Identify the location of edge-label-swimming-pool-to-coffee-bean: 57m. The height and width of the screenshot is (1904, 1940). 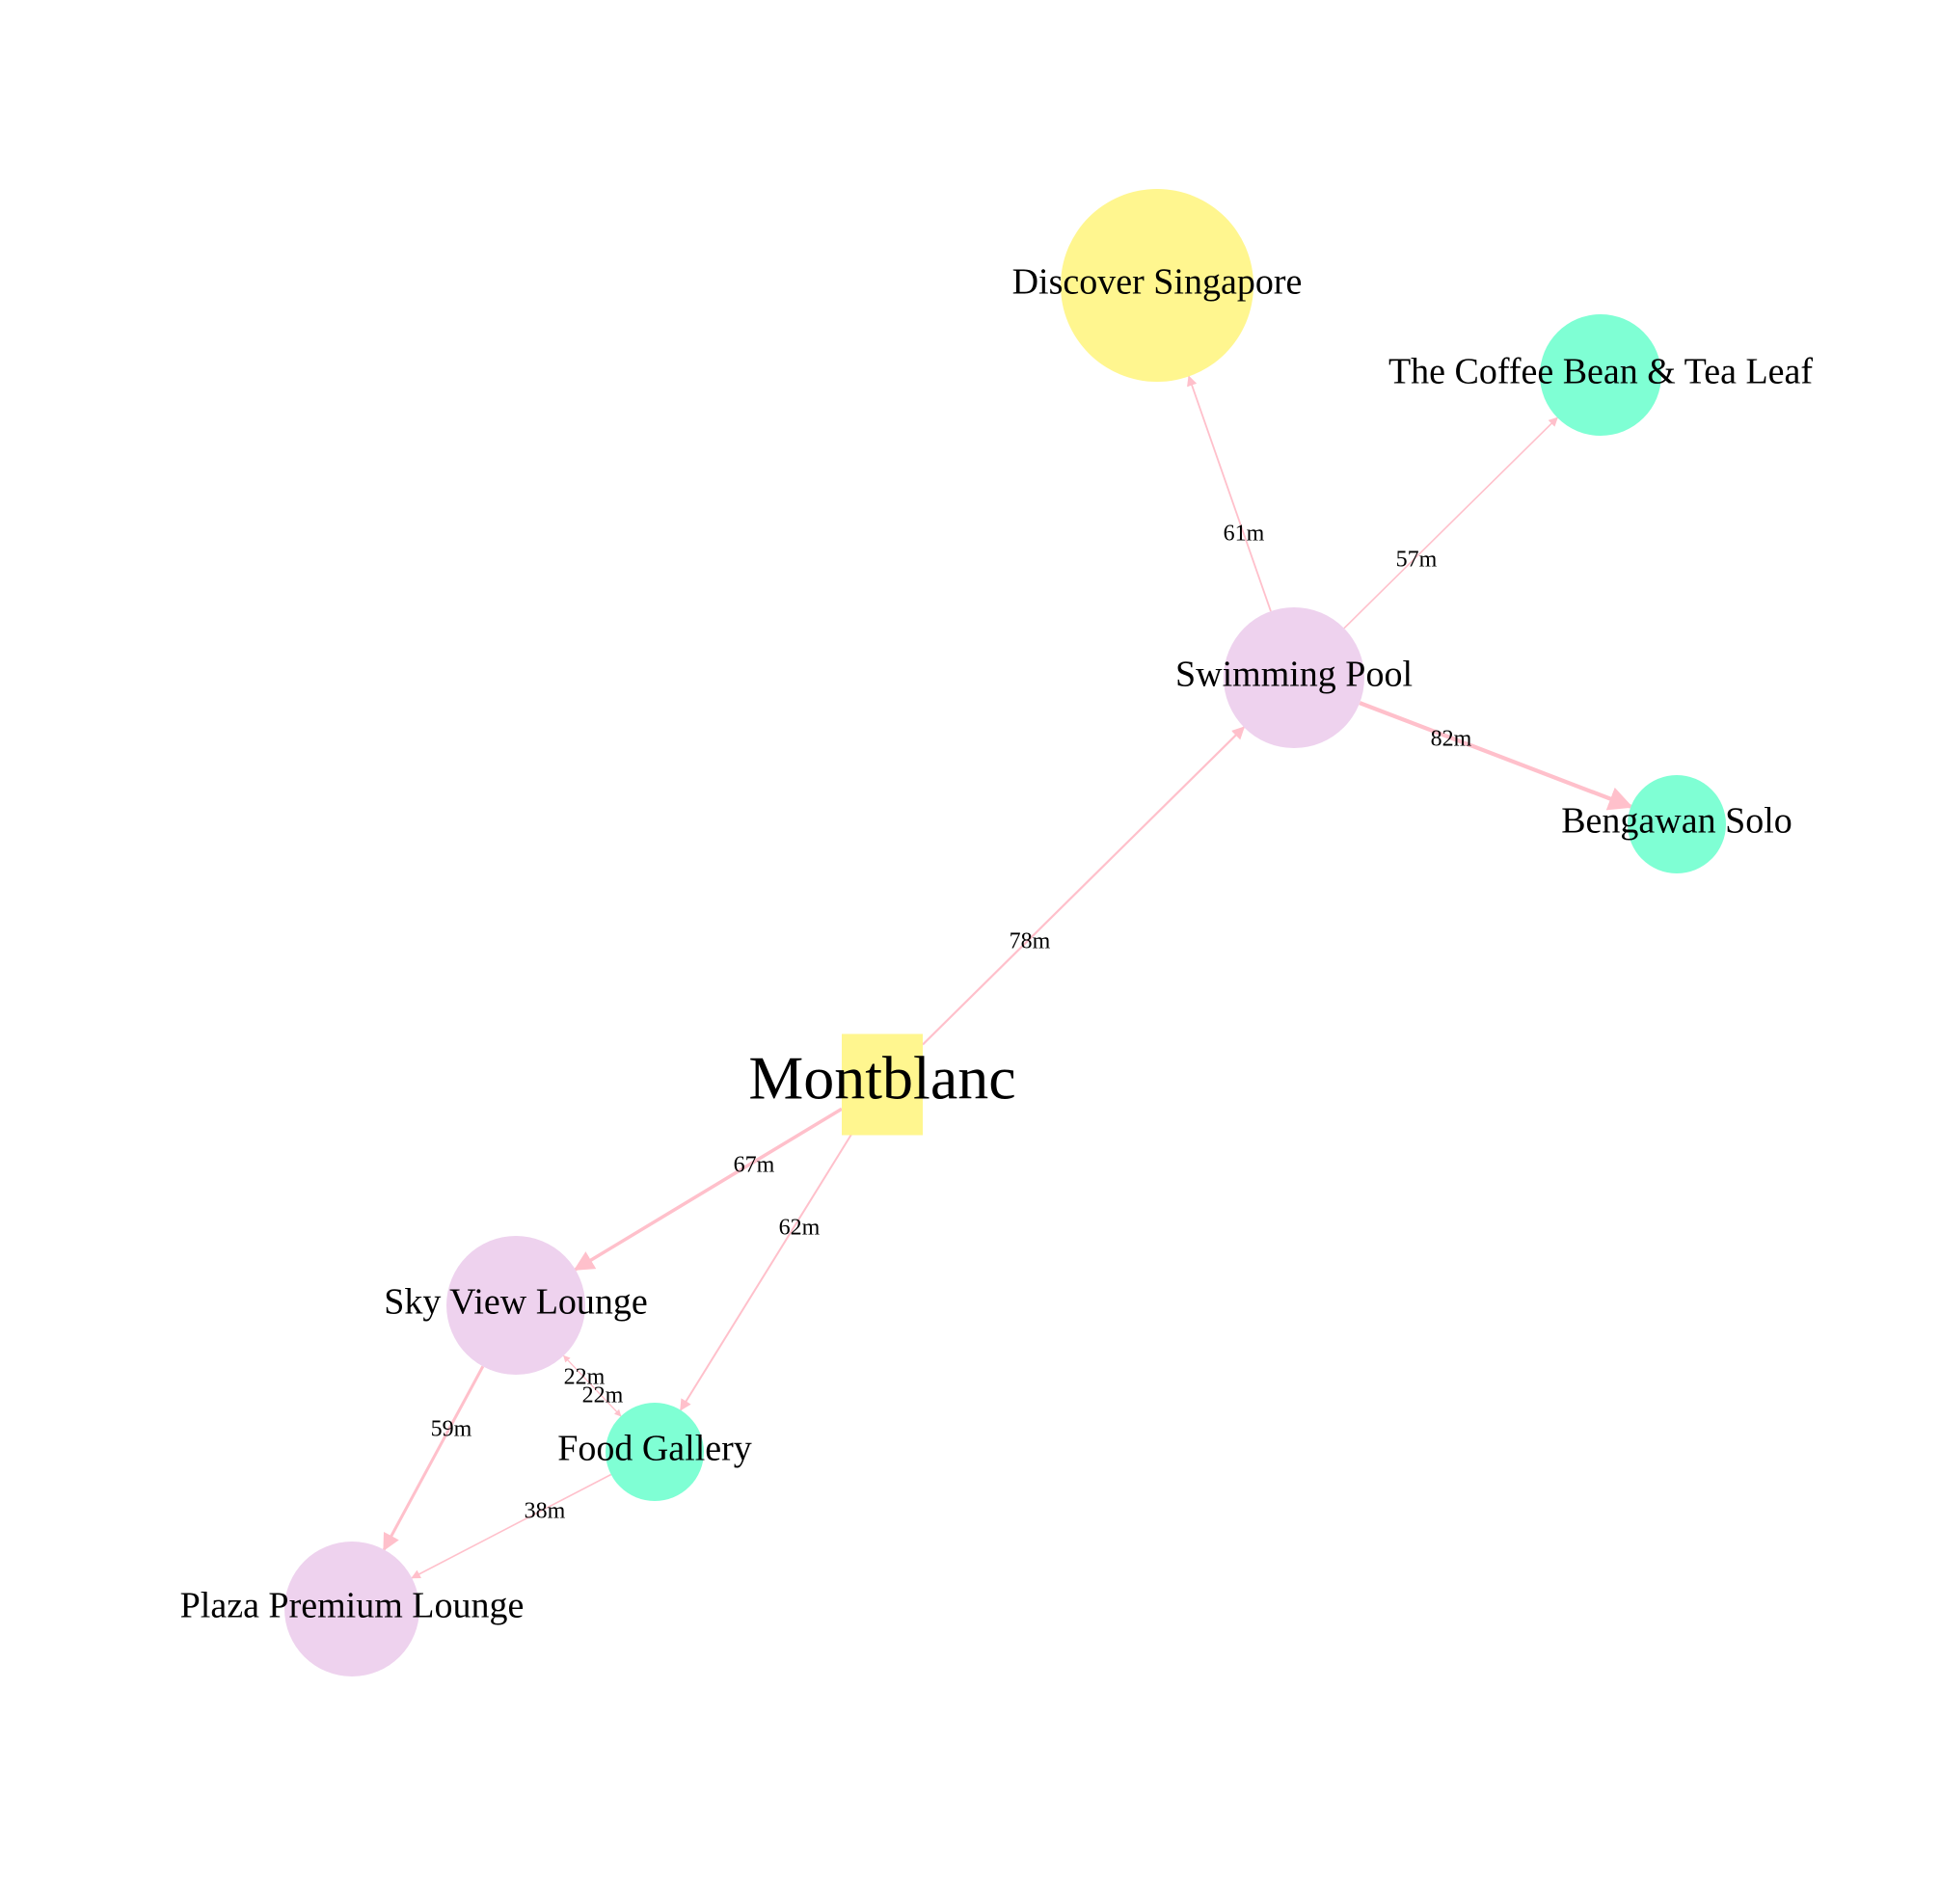
(1417, 560).